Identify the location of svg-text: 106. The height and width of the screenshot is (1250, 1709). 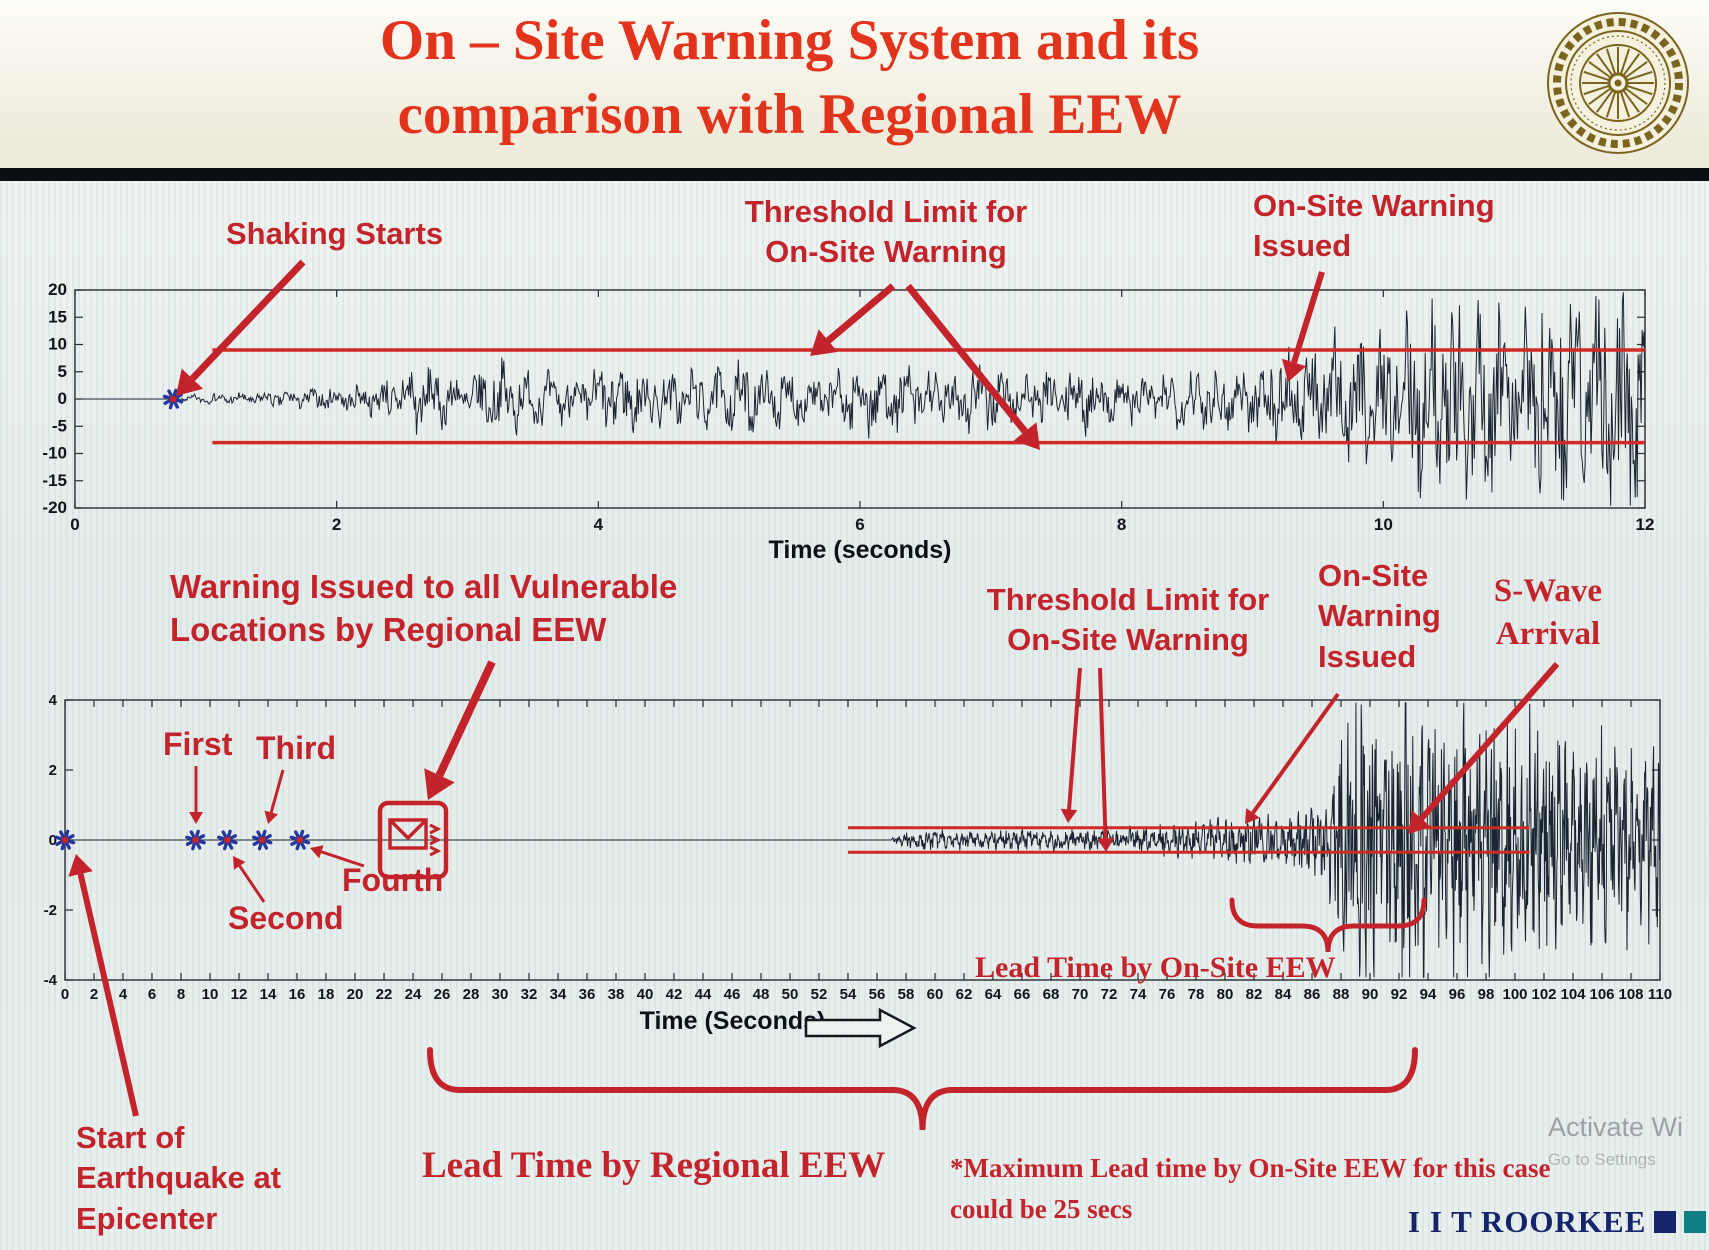
(1601, 994).